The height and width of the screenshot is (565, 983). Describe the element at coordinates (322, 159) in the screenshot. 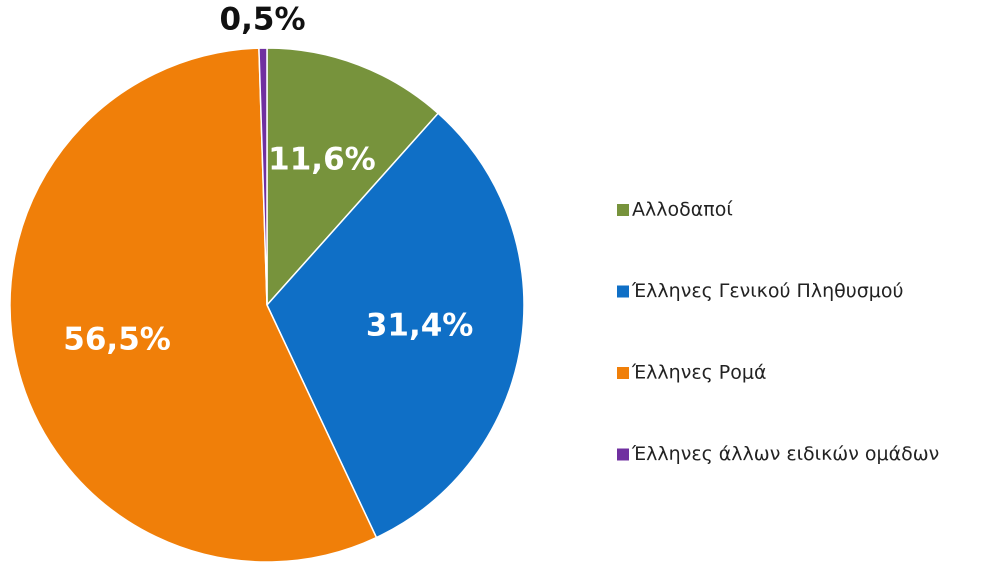

I see `value-label: 11,6%` at that location.